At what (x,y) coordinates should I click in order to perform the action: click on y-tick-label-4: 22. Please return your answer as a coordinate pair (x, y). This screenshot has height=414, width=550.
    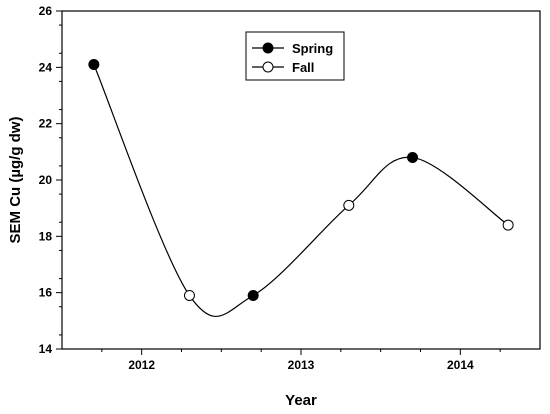
    Looking at the image, I should click on (46, 124).